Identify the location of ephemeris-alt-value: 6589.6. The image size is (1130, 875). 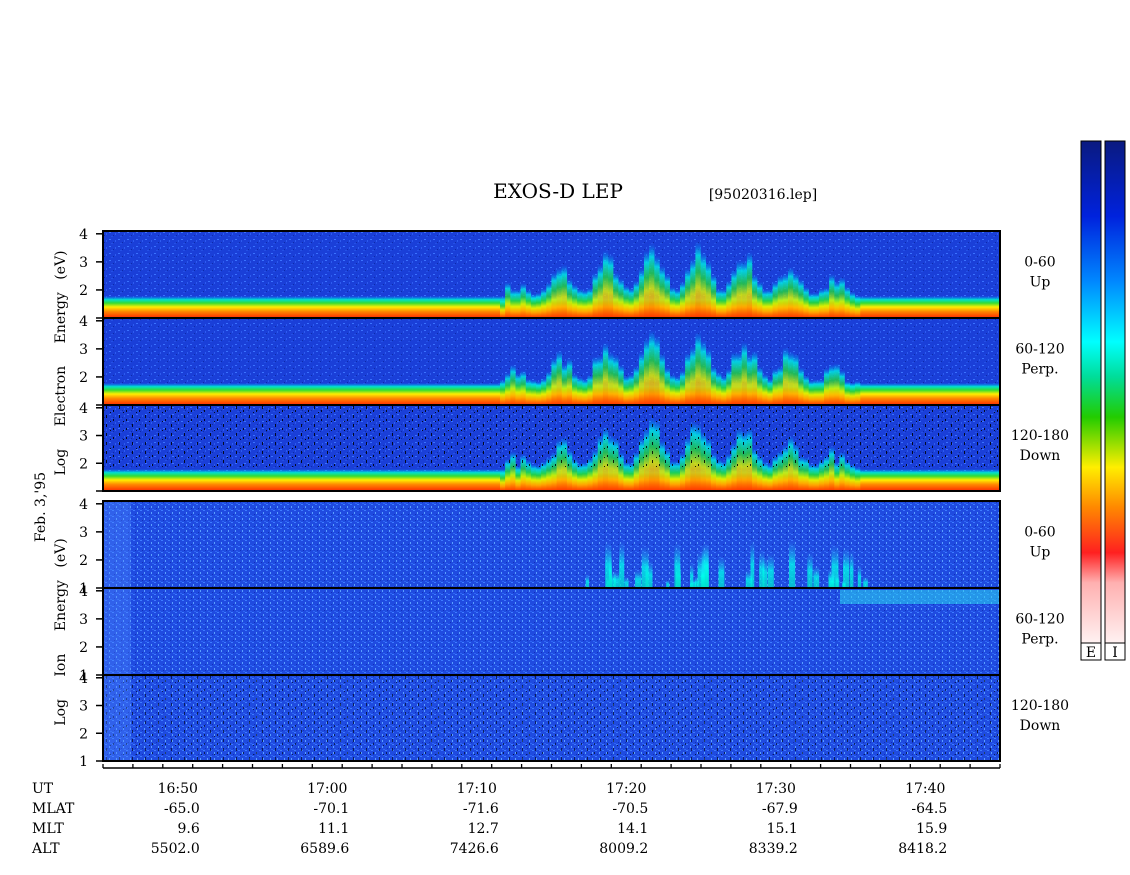
(324, 849).